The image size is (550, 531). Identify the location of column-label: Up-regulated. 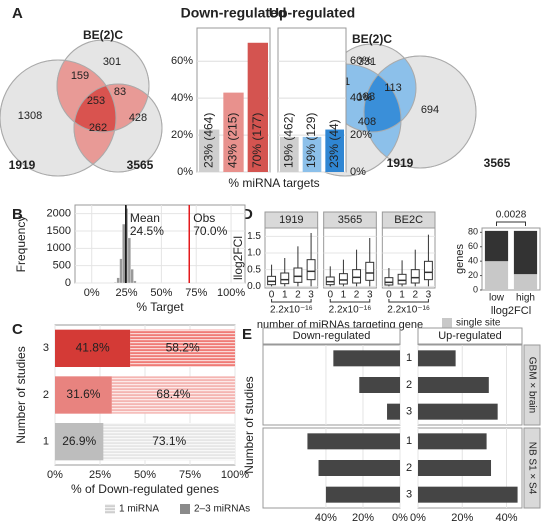
(470, 336).